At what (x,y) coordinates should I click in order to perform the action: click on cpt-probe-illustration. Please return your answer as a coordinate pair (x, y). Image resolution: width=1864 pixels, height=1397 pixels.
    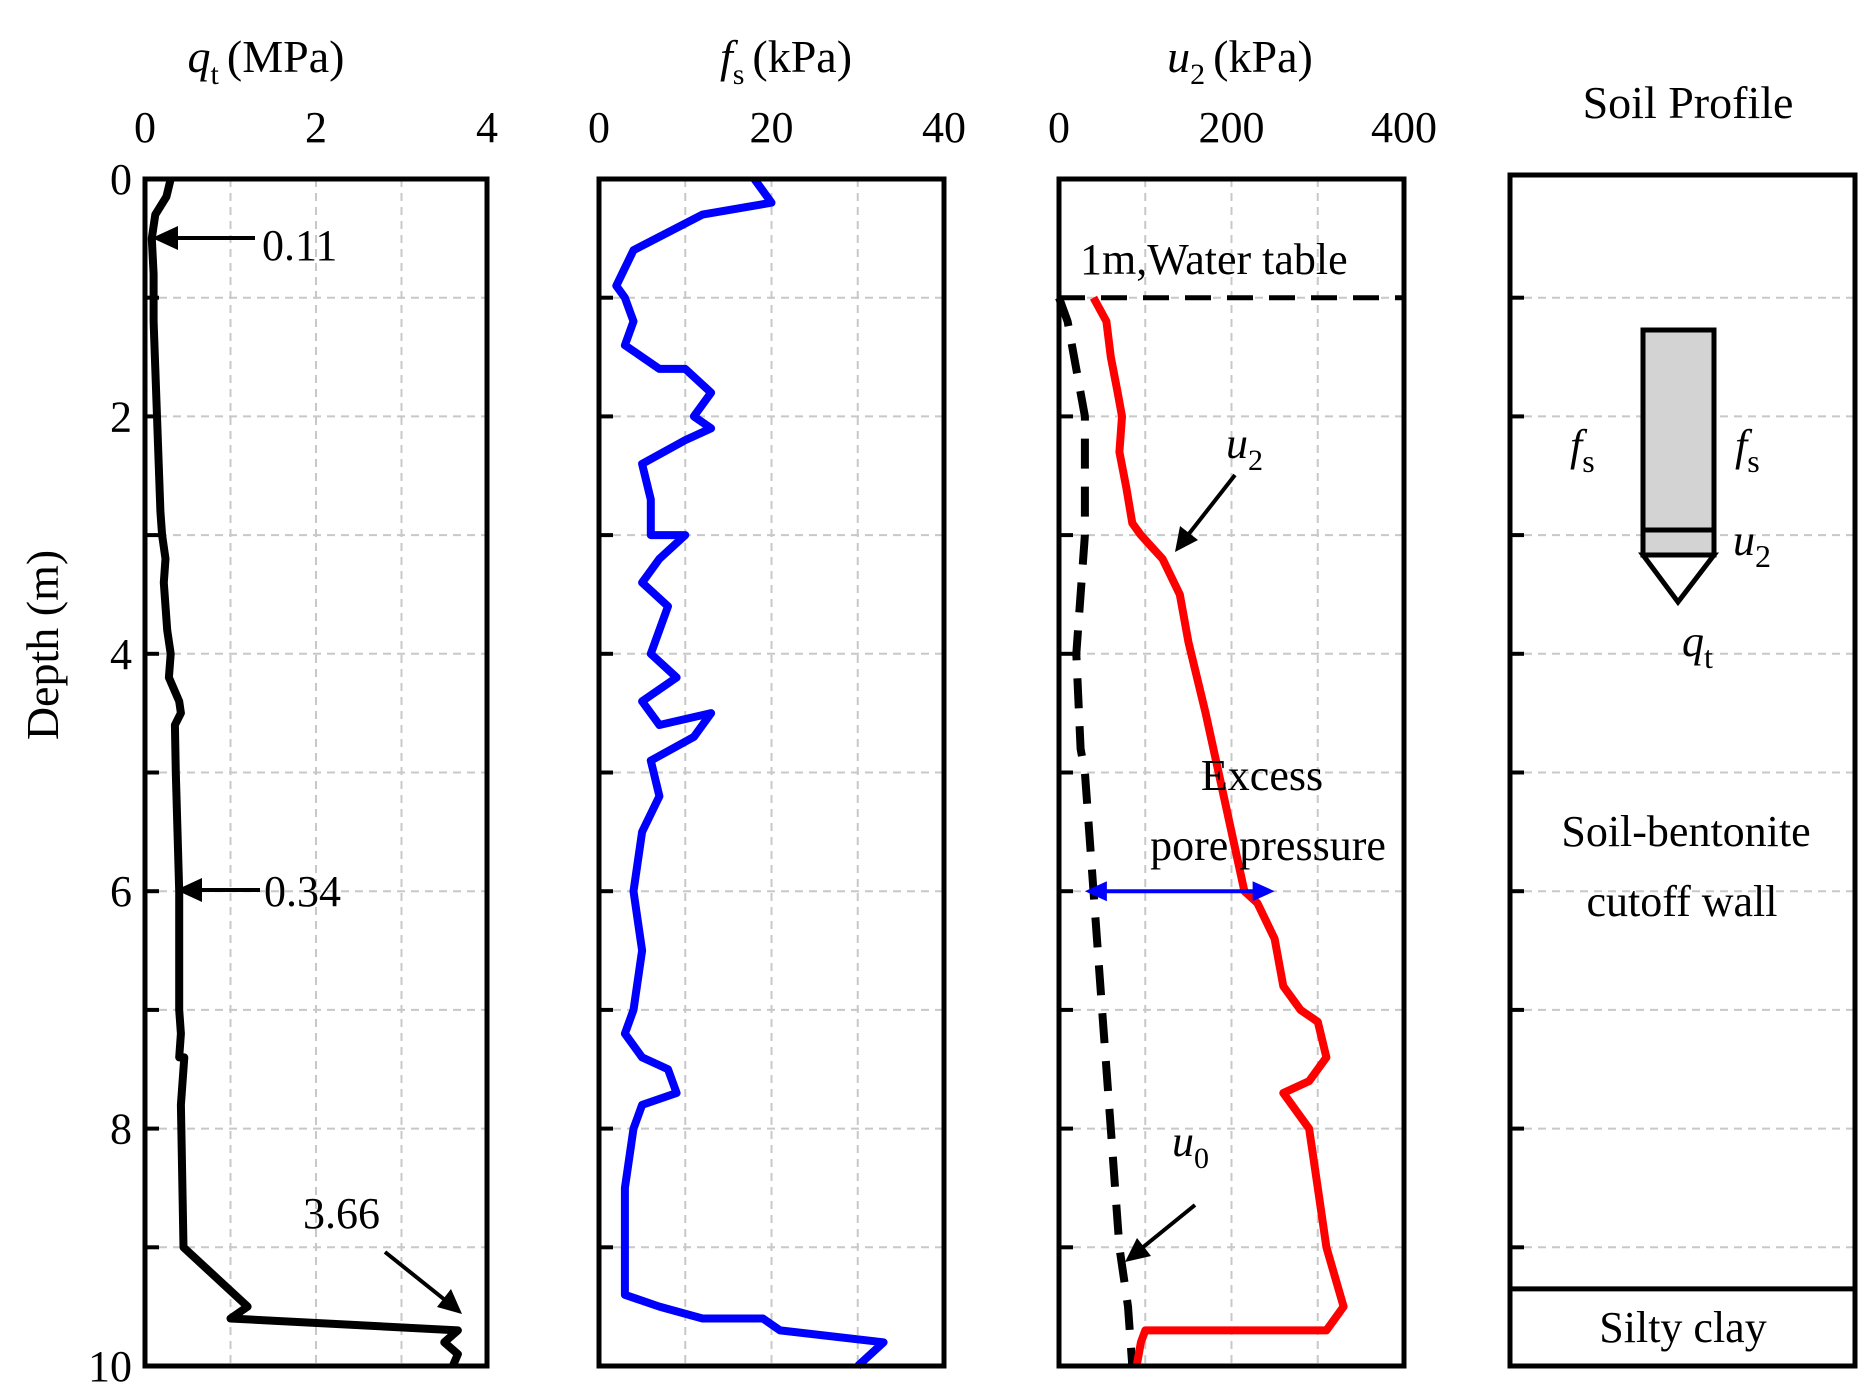
    Looking at the image, I should click on (1679, 467).